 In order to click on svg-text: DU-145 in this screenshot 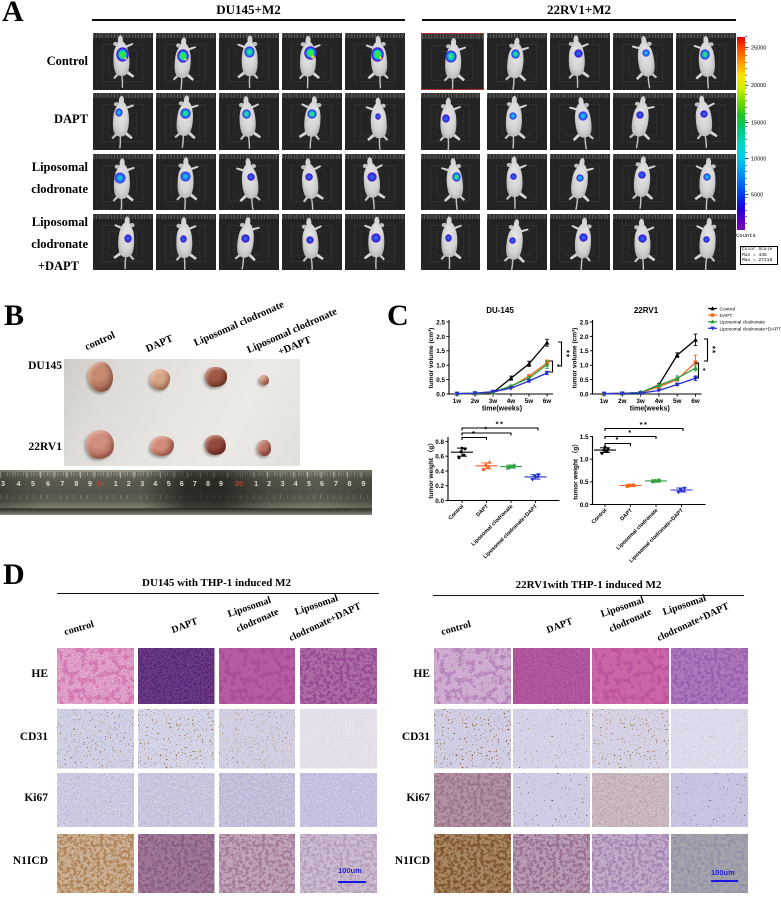, I will do `click(500, 310)`.